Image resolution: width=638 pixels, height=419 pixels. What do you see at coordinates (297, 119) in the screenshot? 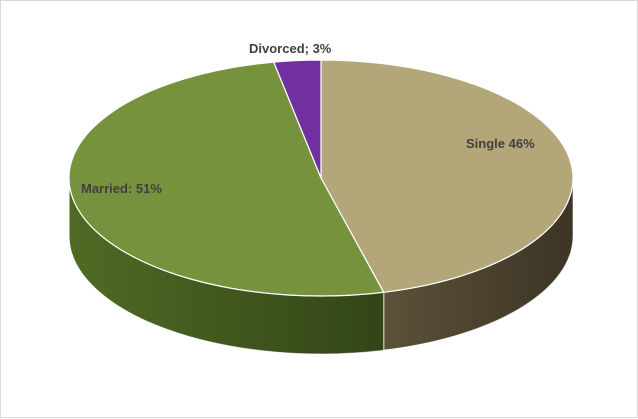
I see `slice-divorced` at bounding box center [297, 119].